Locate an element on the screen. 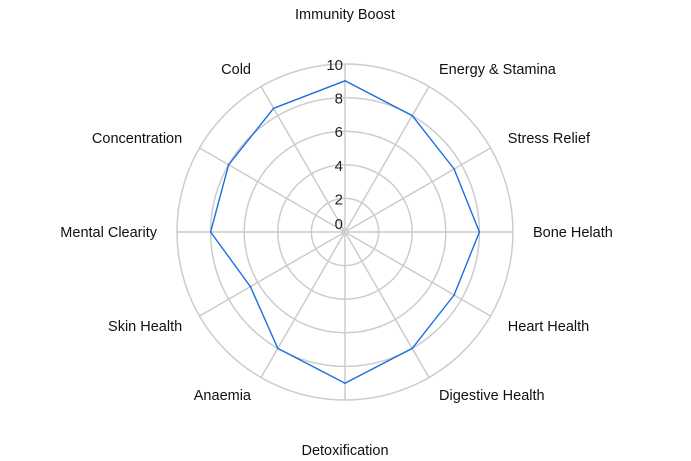 The image size is (691, 461). tick-label: 4 is located at coordinates (339, 166).